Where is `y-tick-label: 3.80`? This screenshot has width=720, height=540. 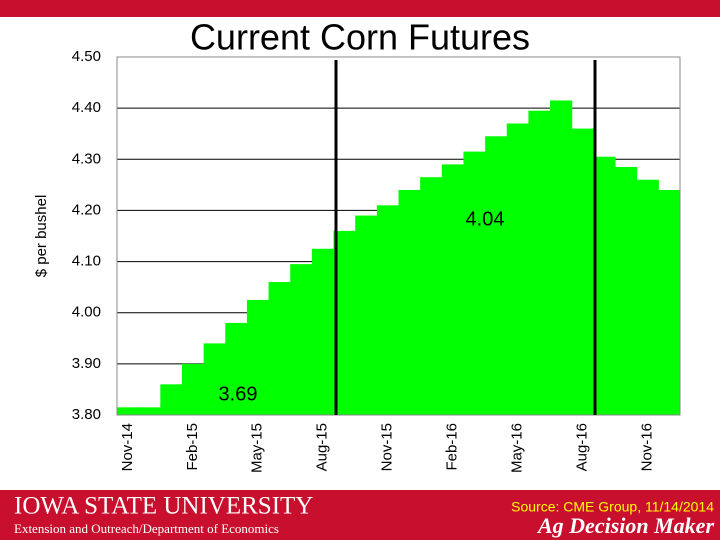
y-tick-label: 3.80 is located at coordinates (86, 414).